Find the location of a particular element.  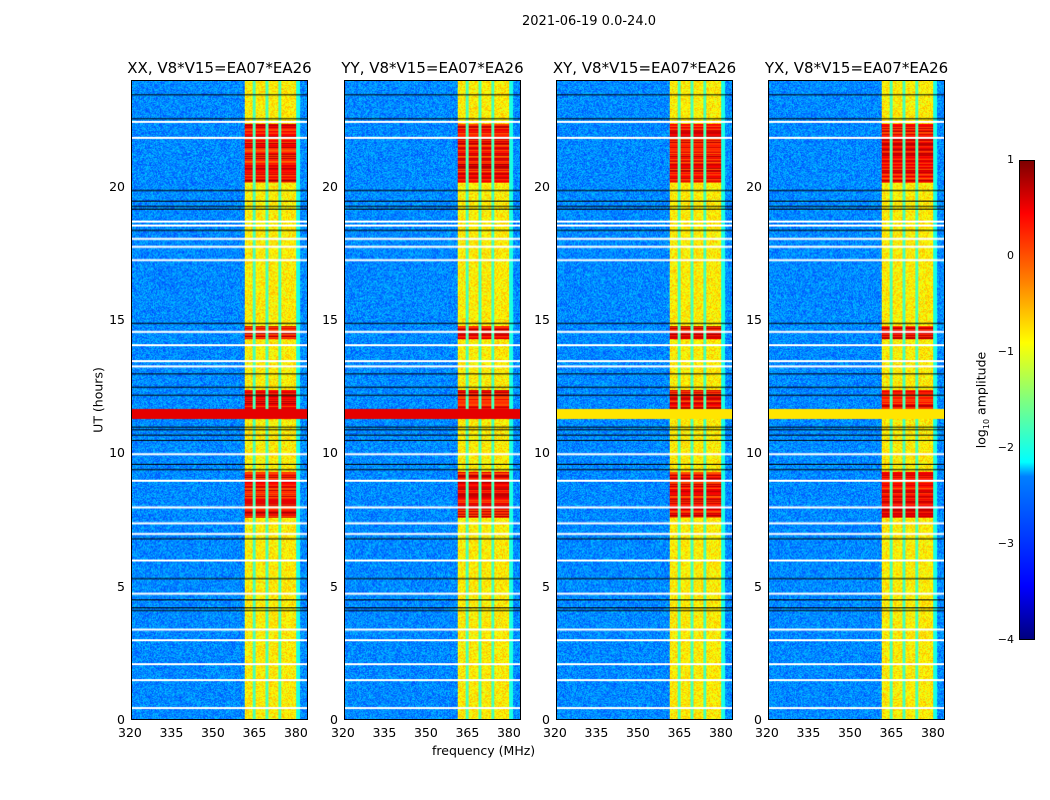

x-axis-label: frequency (MHz) is located at coordinates (484, 750).